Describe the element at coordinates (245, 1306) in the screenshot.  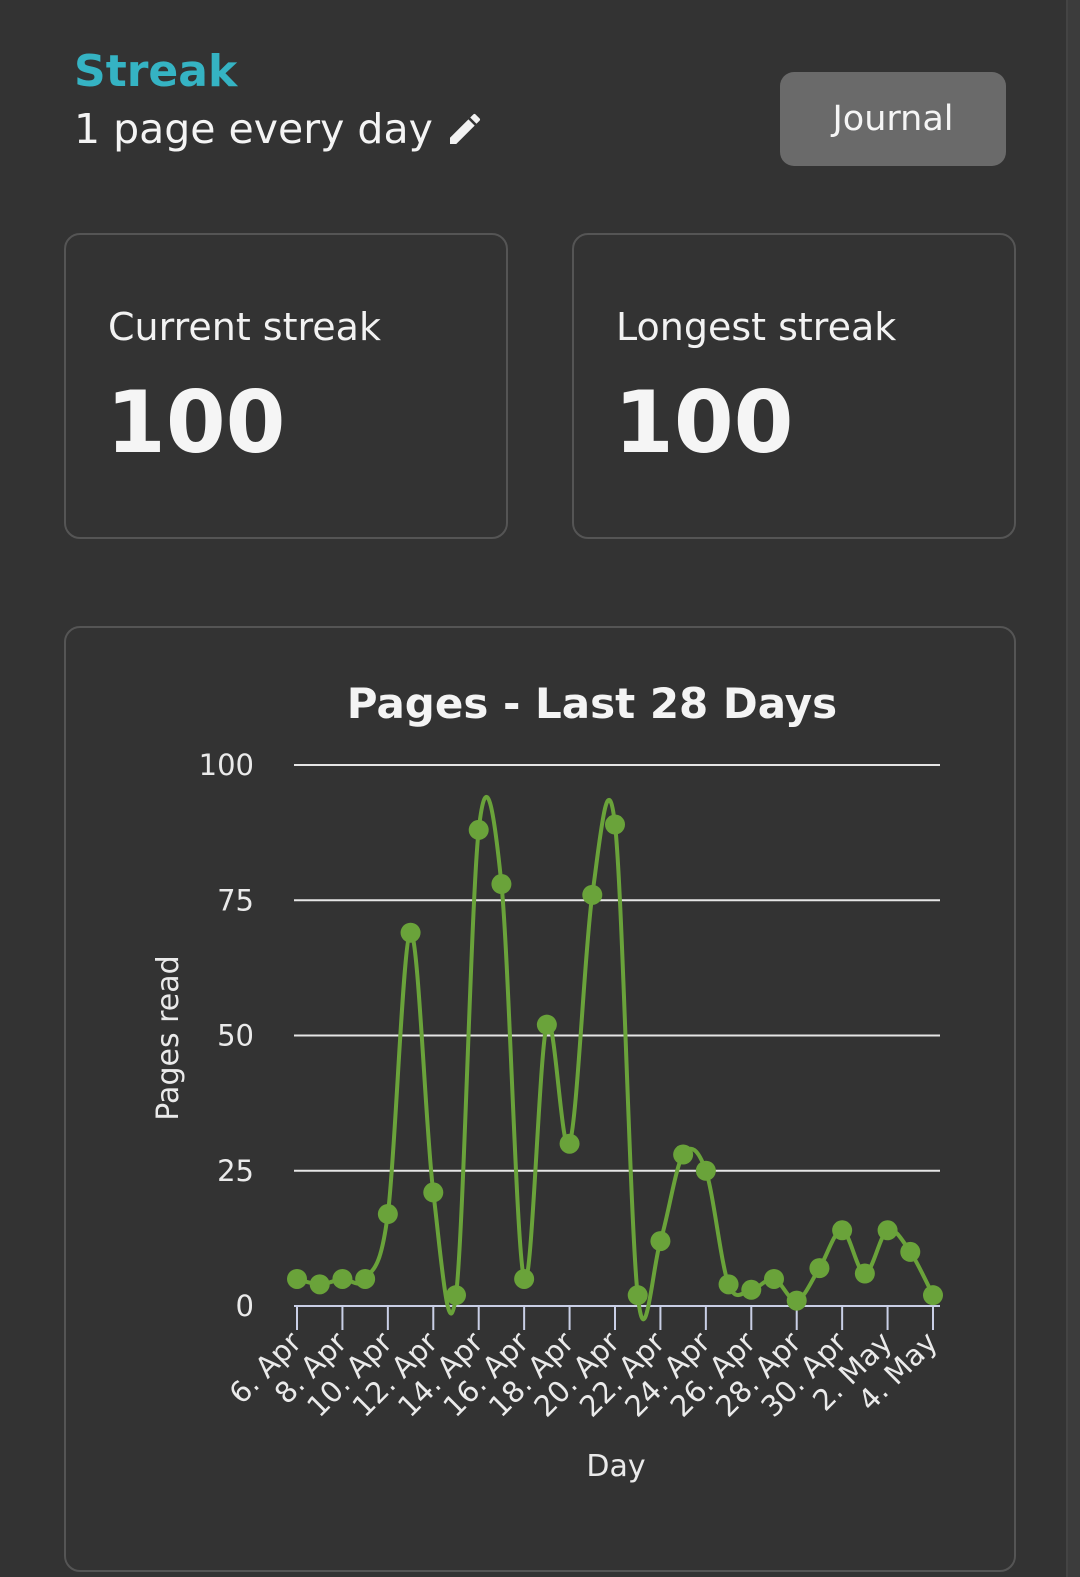
I see `y-tick-label: 0` at that location.